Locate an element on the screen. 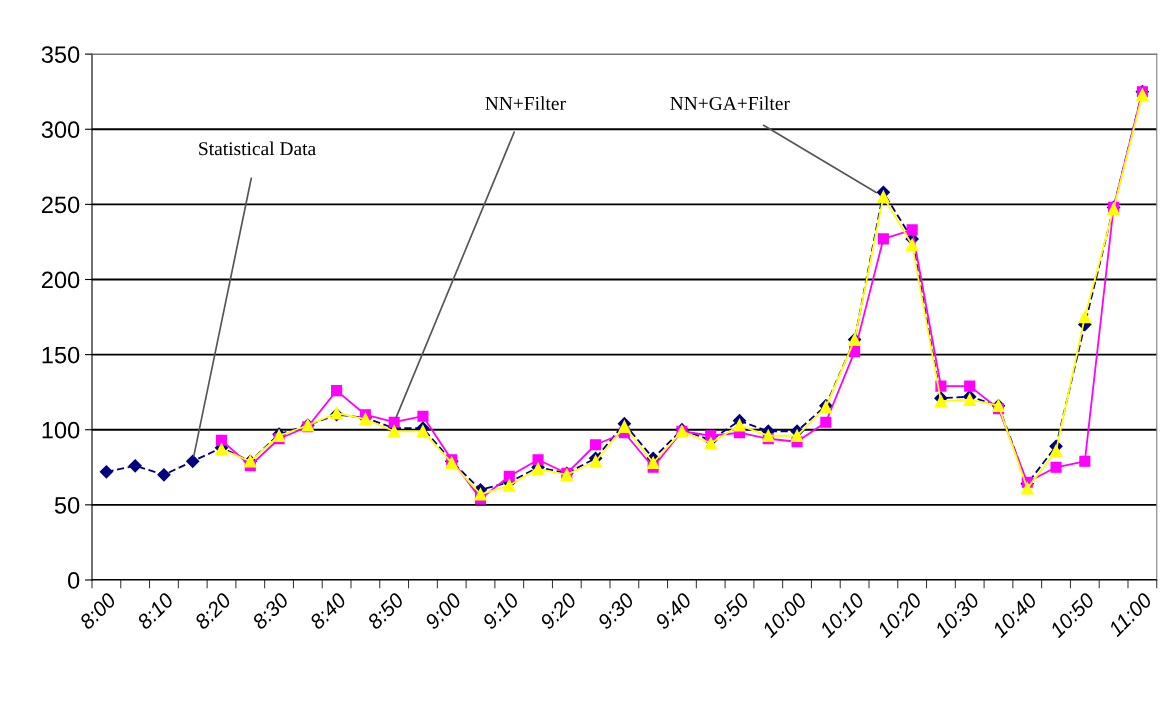 The width and height of the screenshot is (1172, 703). y-tick-label: 200 is located at coordinates (60, 280).